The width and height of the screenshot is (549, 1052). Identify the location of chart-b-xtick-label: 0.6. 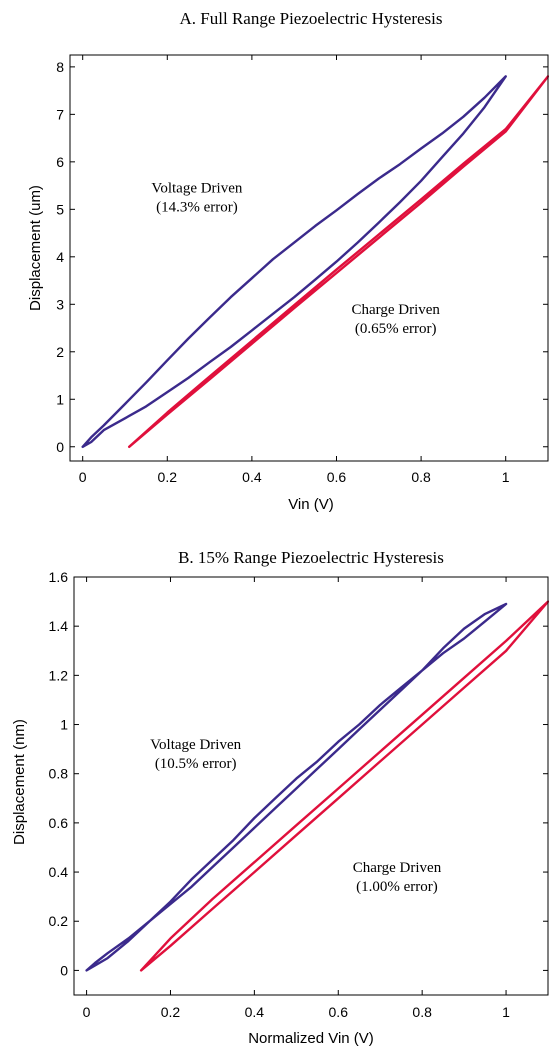
(339, 1012).